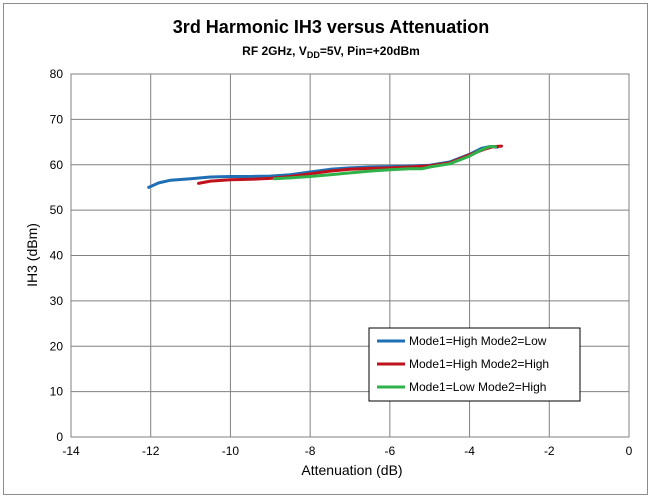 This screenshot has height=500, width=653. I want to click on y-tick-label: 10, so click(57, 392).